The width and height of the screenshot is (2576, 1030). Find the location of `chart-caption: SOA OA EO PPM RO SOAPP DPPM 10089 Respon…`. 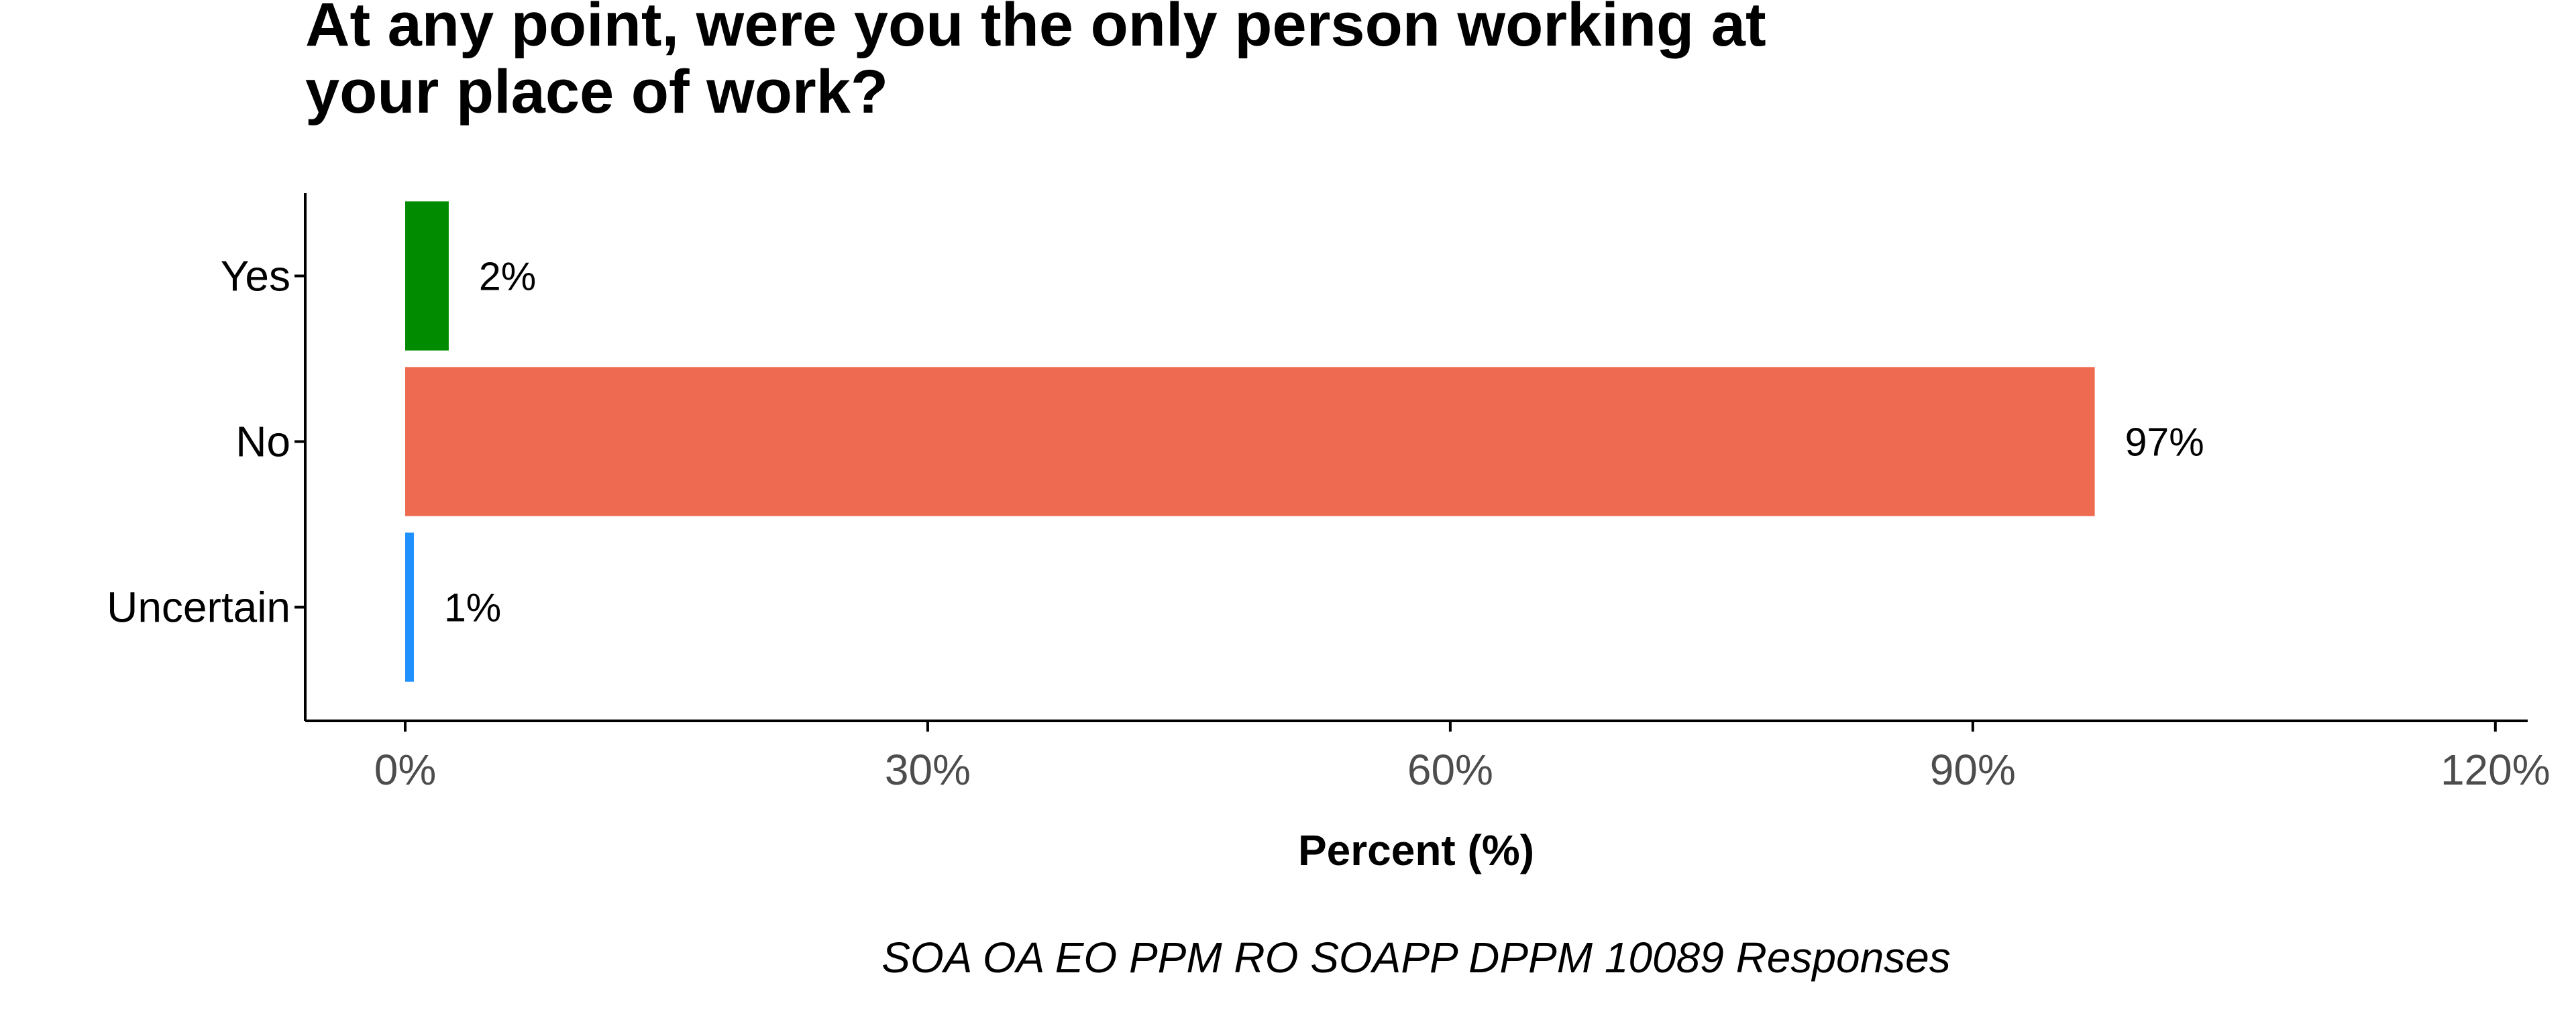

chart-caption: SOA OA EO PPM RO SOAPP DPPM 10089 Respon… is located at coordinates (1416, 957).